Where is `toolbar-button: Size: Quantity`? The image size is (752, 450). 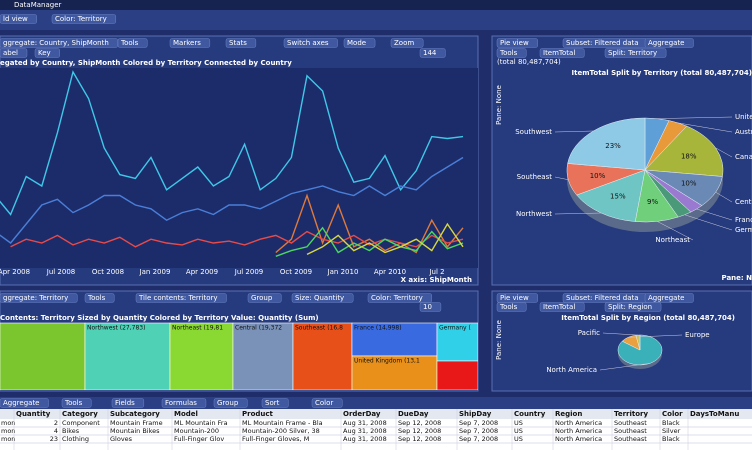
toolbar-button: Size: Quantity is located at coordinates (319, 298).